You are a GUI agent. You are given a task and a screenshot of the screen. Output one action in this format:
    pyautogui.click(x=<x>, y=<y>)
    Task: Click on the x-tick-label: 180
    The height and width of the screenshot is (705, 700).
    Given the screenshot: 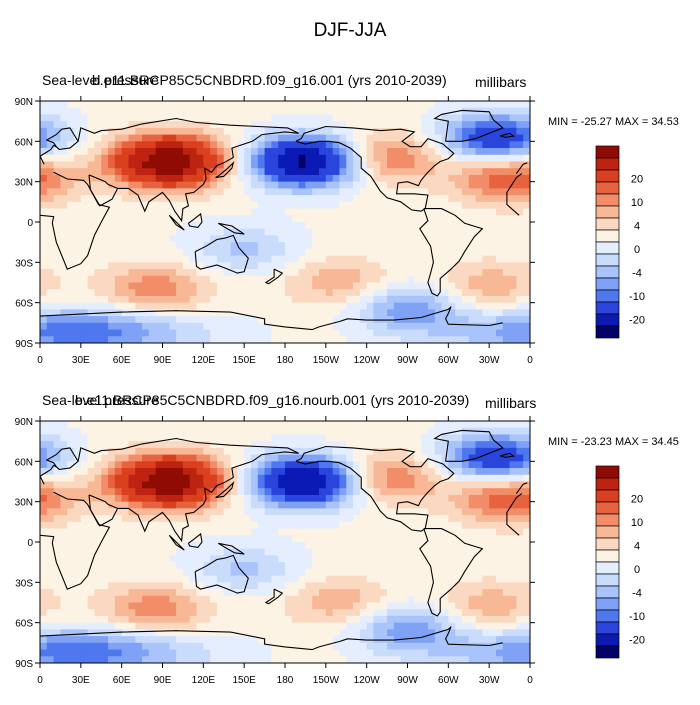 What is the action you would take?
    pyautogui.click(x=285, y=360)
    